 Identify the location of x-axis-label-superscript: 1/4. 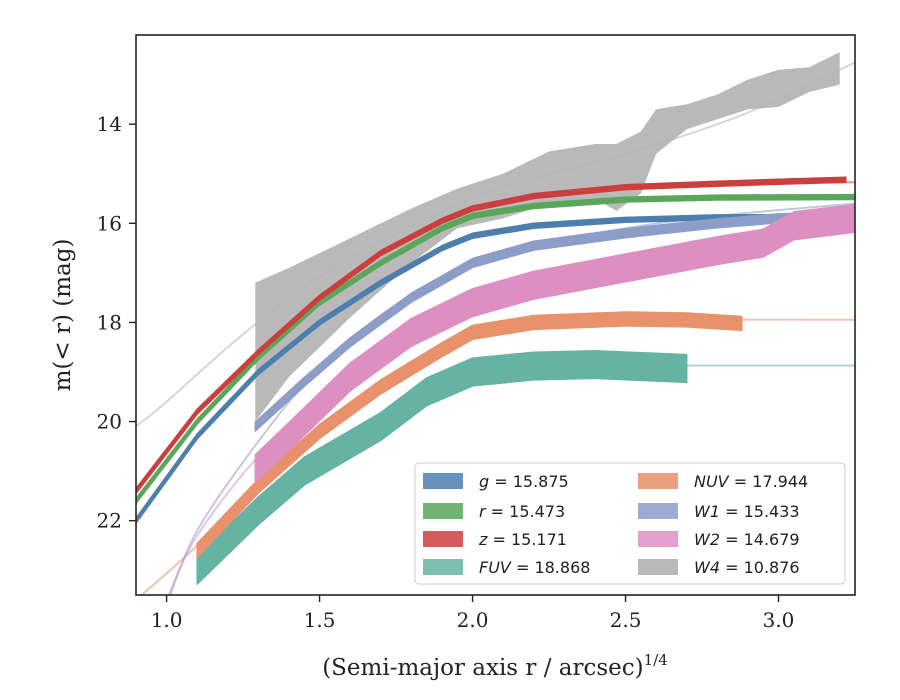
(656, 660).